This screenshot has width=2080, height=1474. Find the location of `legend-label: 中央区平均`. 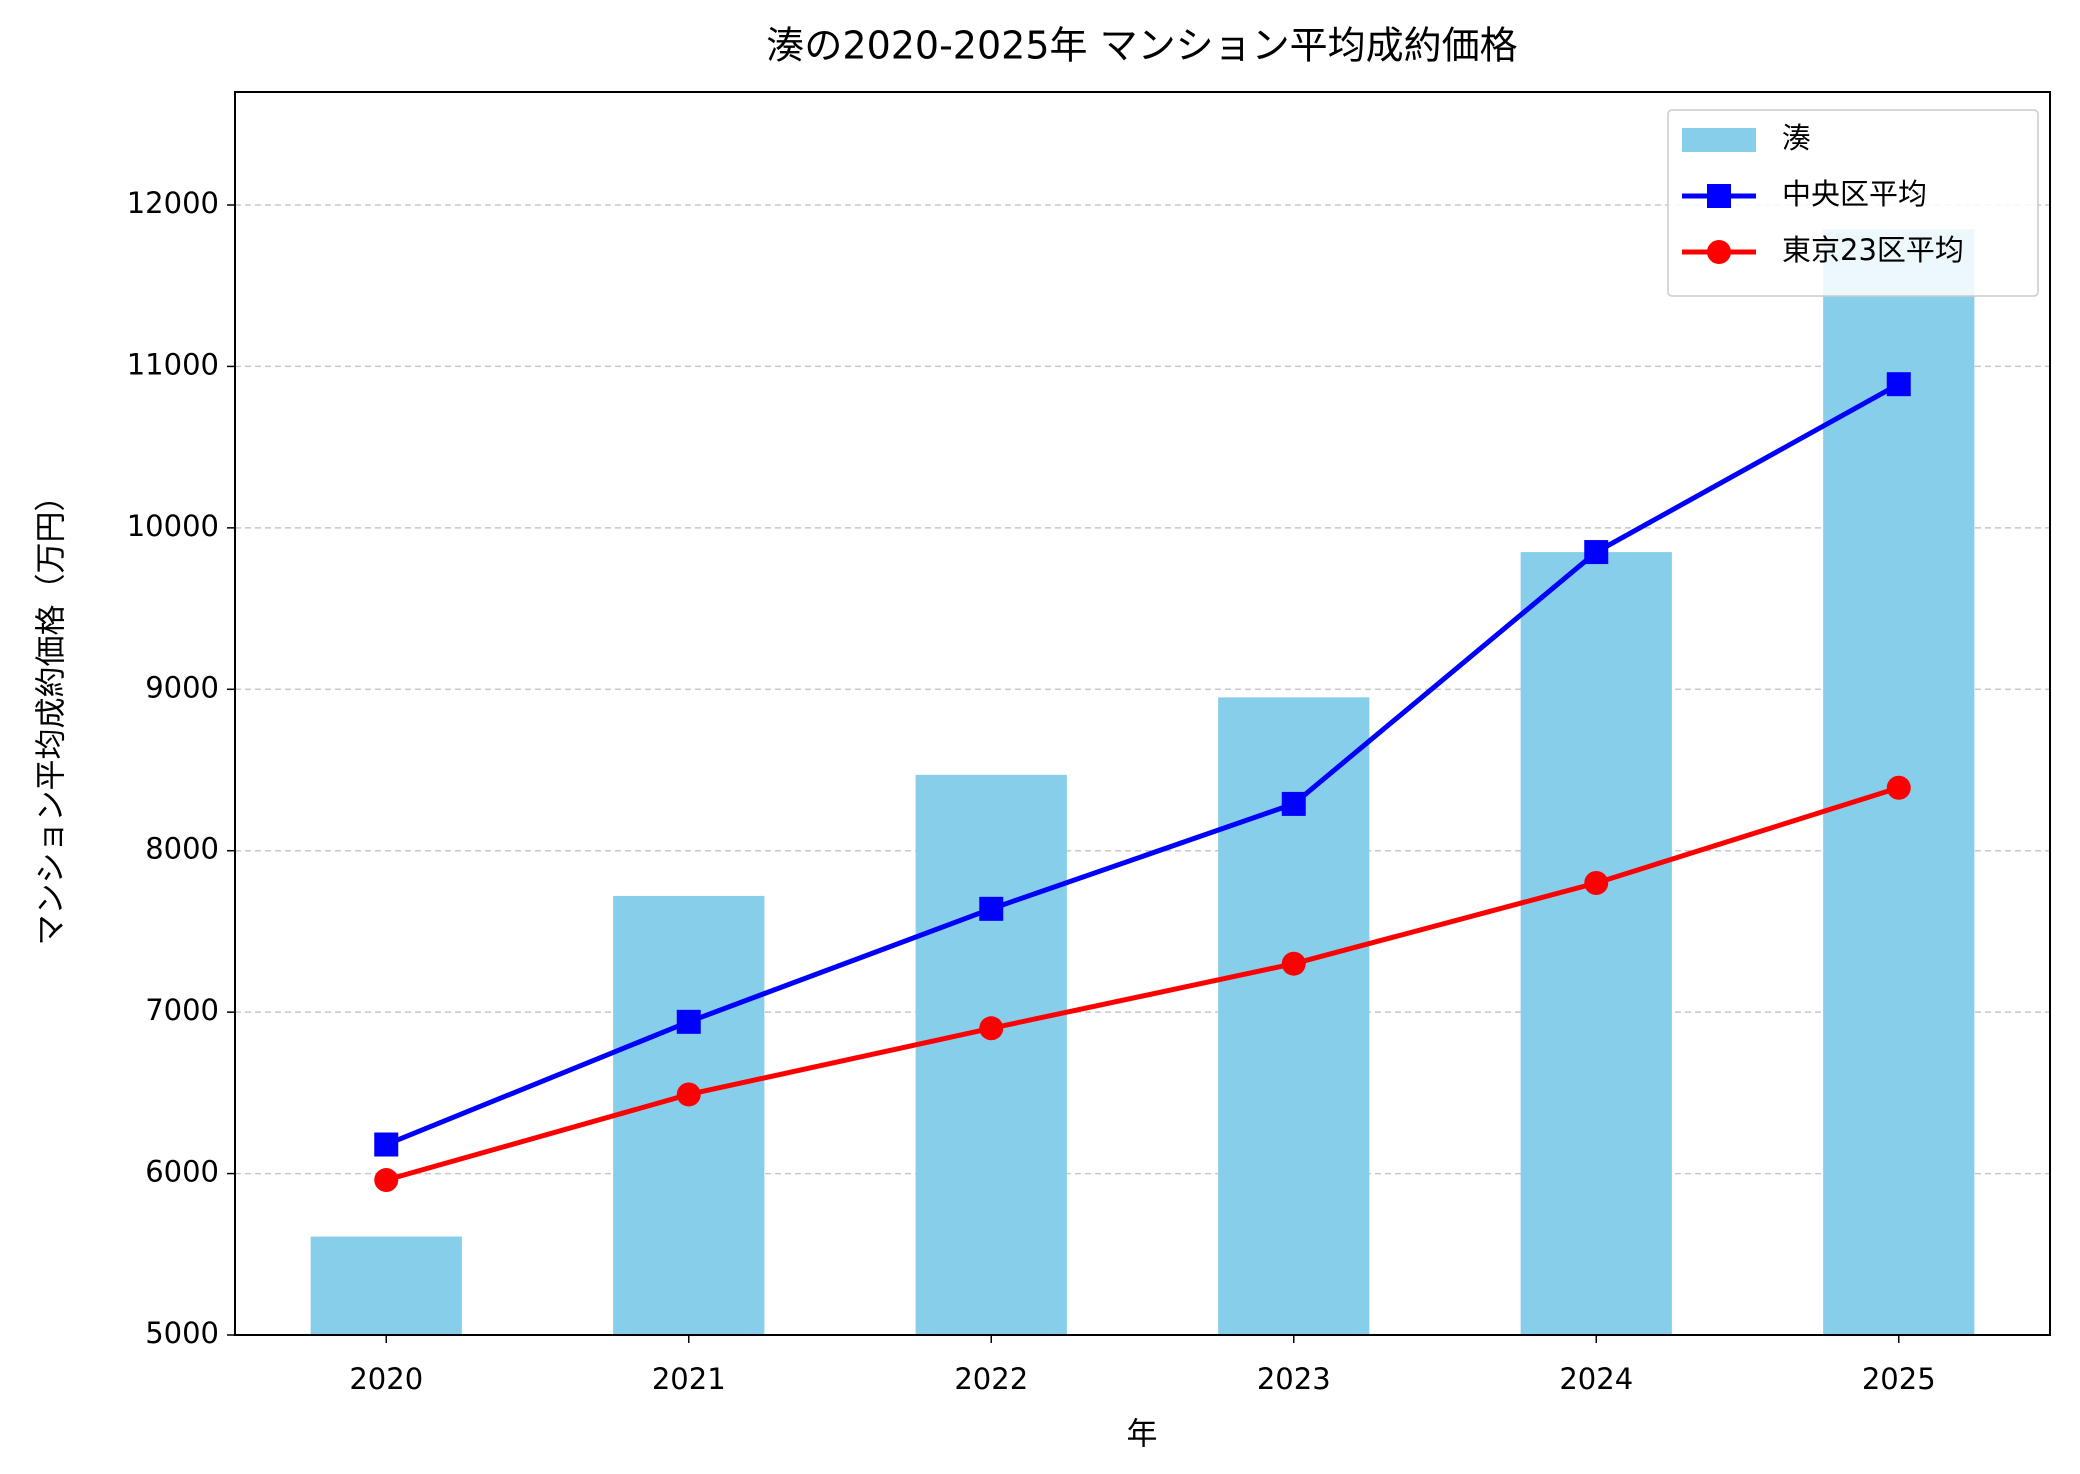

legend-label: 中央区平均 is located at coordinates (1854, 194).